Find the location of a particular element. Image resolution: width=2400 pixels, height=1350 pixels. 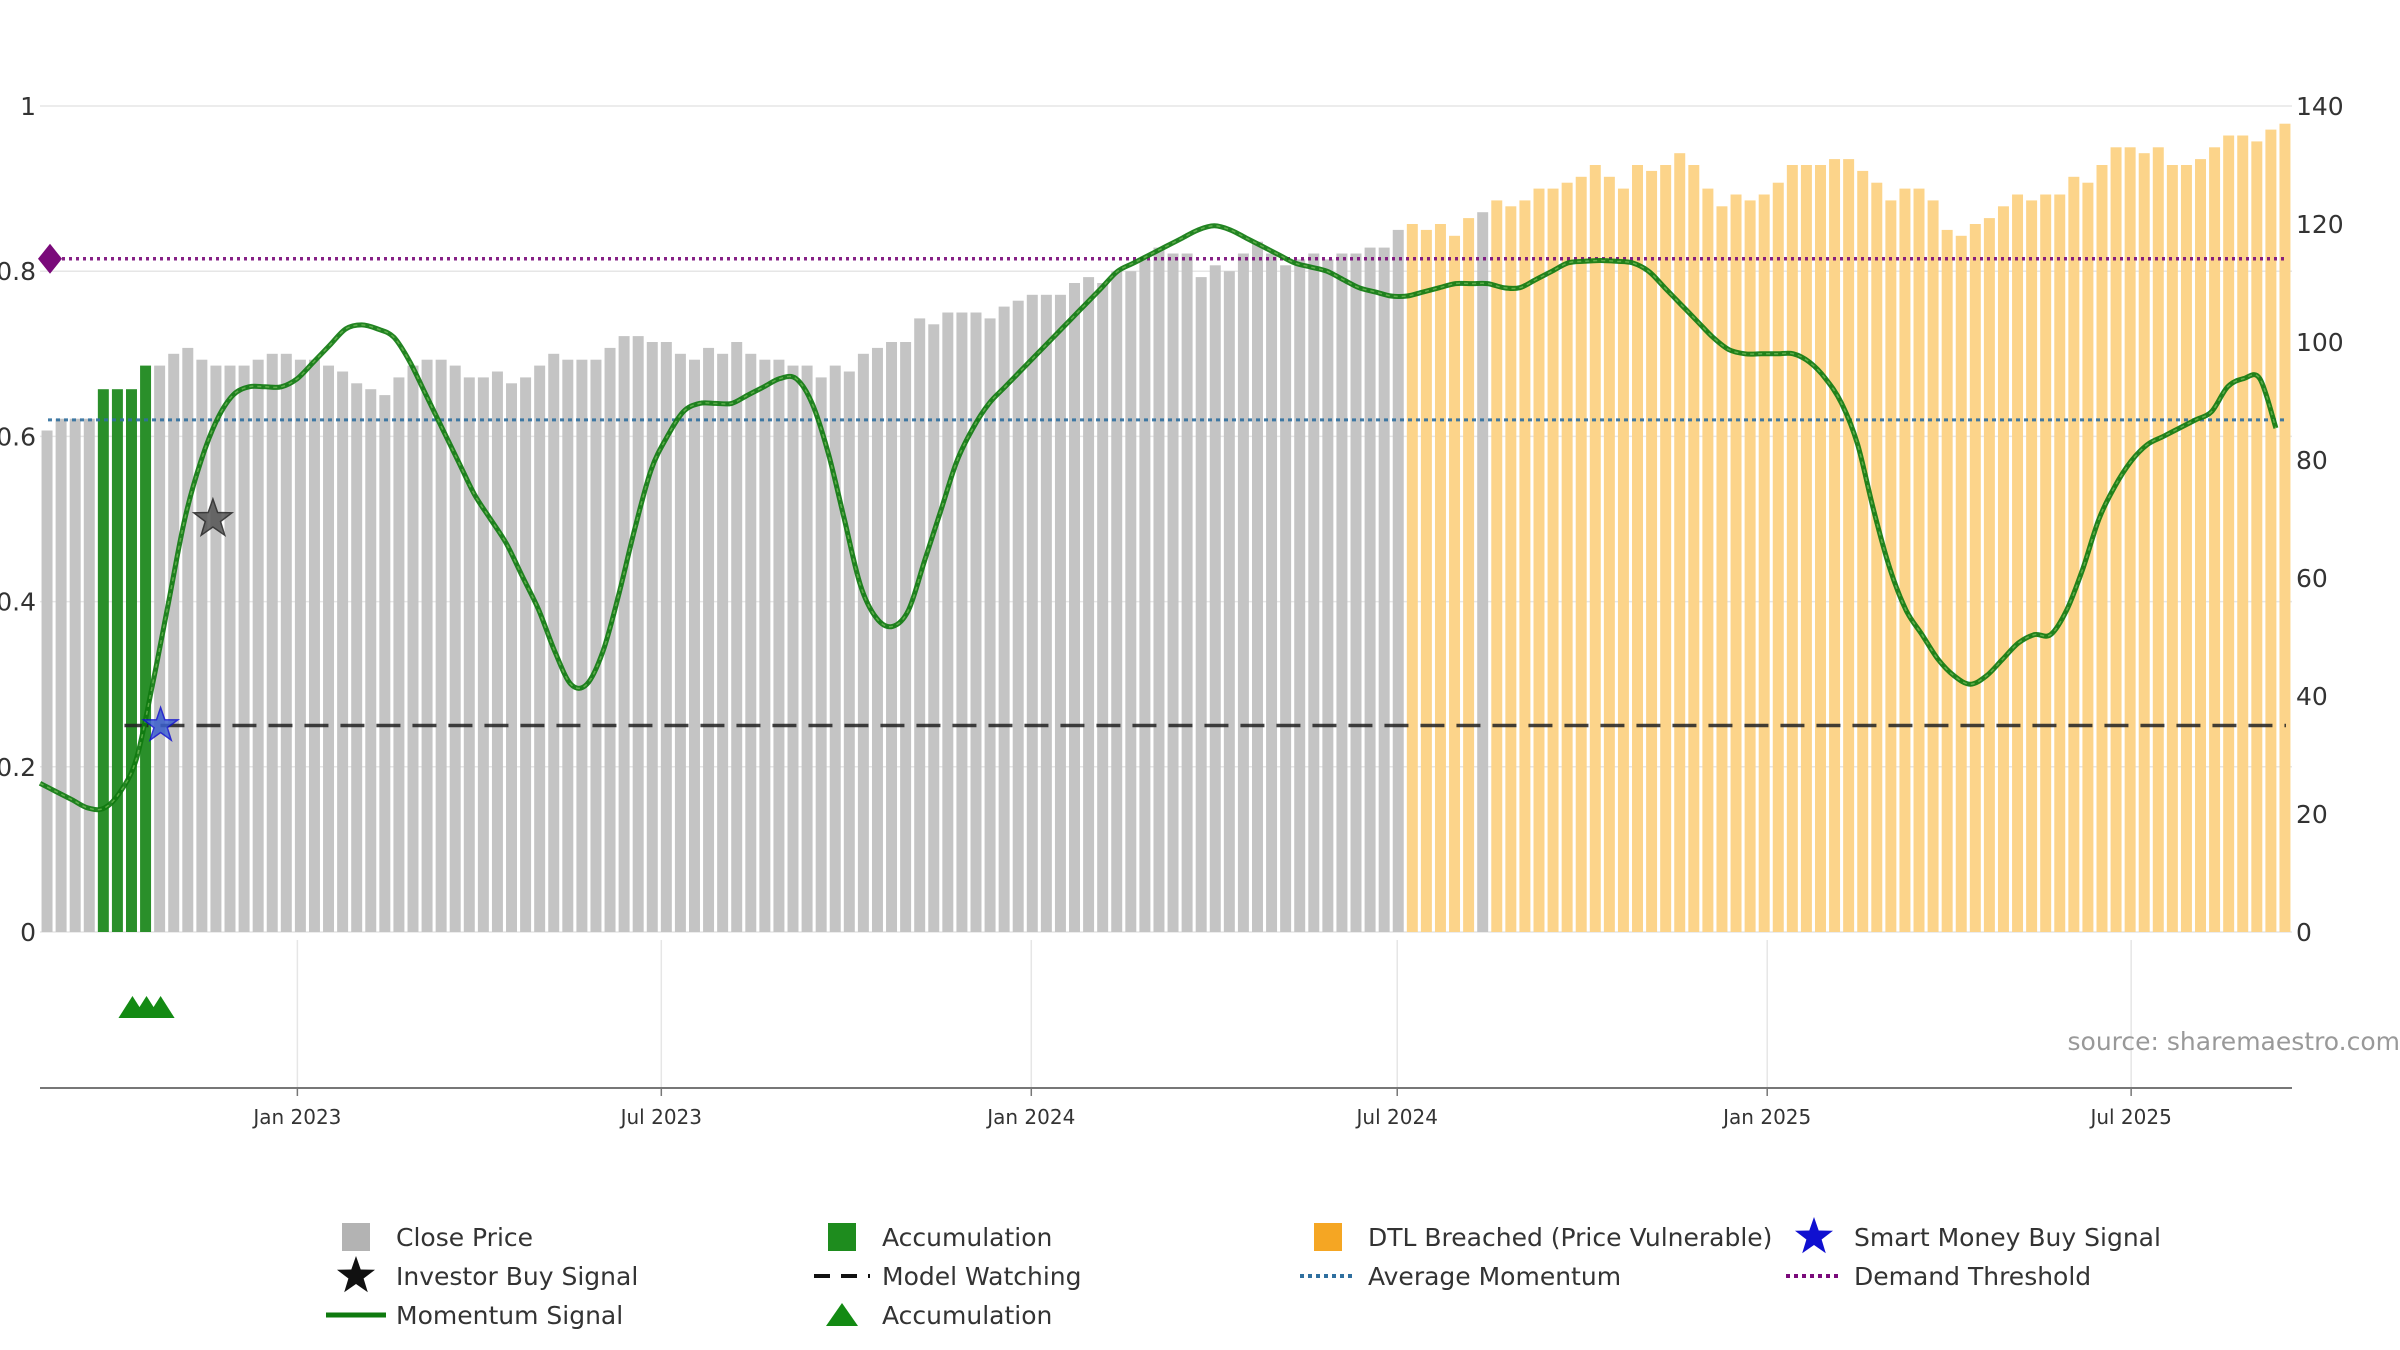

legend-star-icon is located at coordinates (356, 1274).